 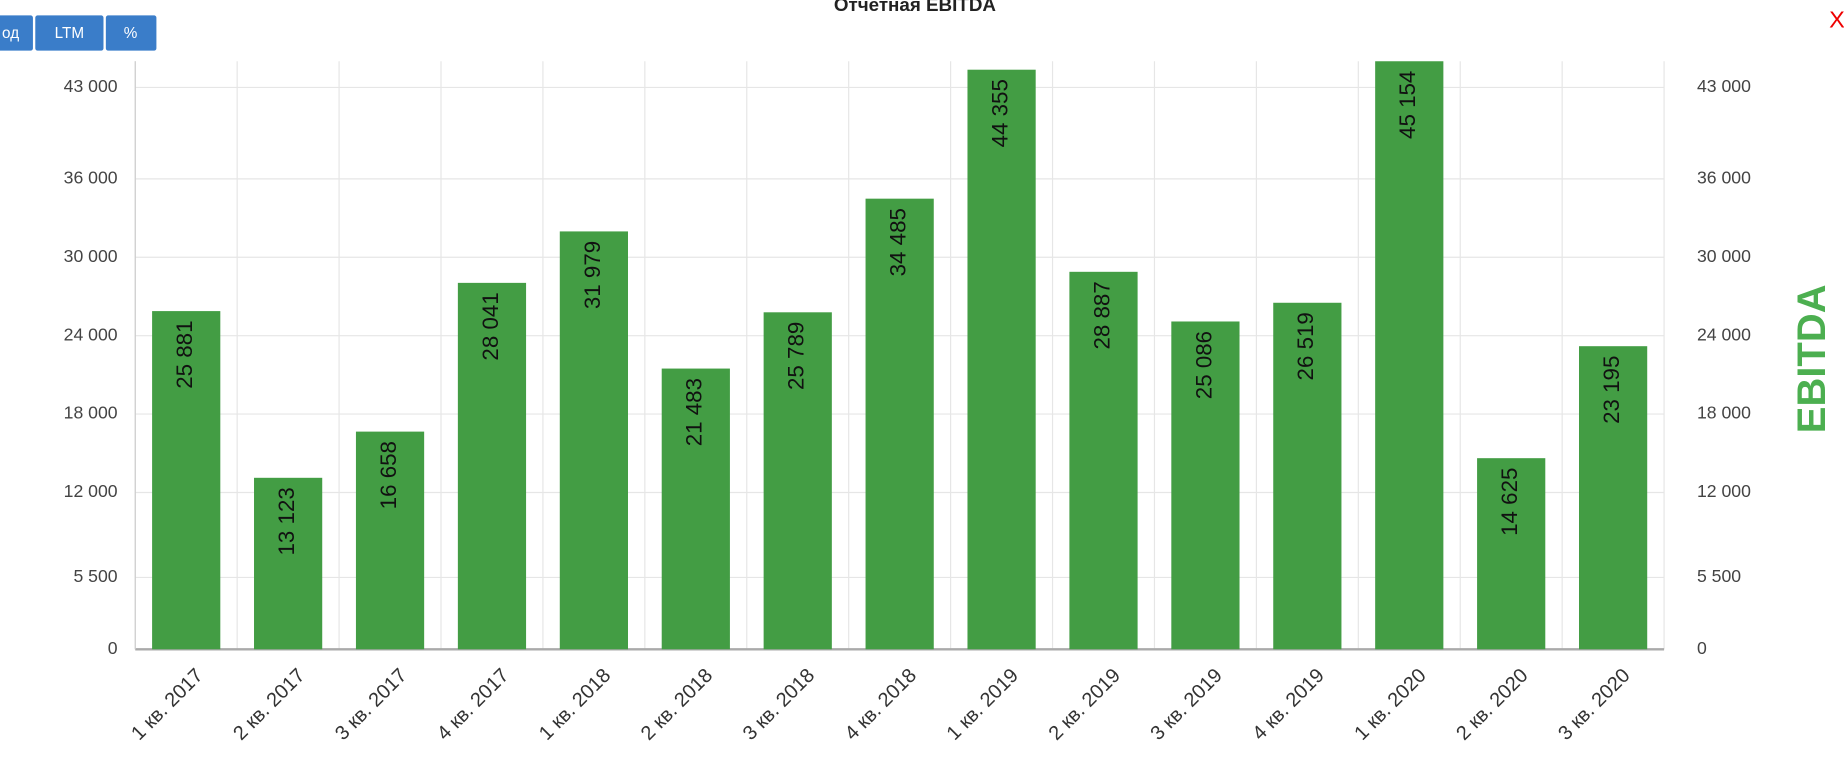 I want to click on x-tick-label: 1 кв. 2018, so click(x=575, y=705).